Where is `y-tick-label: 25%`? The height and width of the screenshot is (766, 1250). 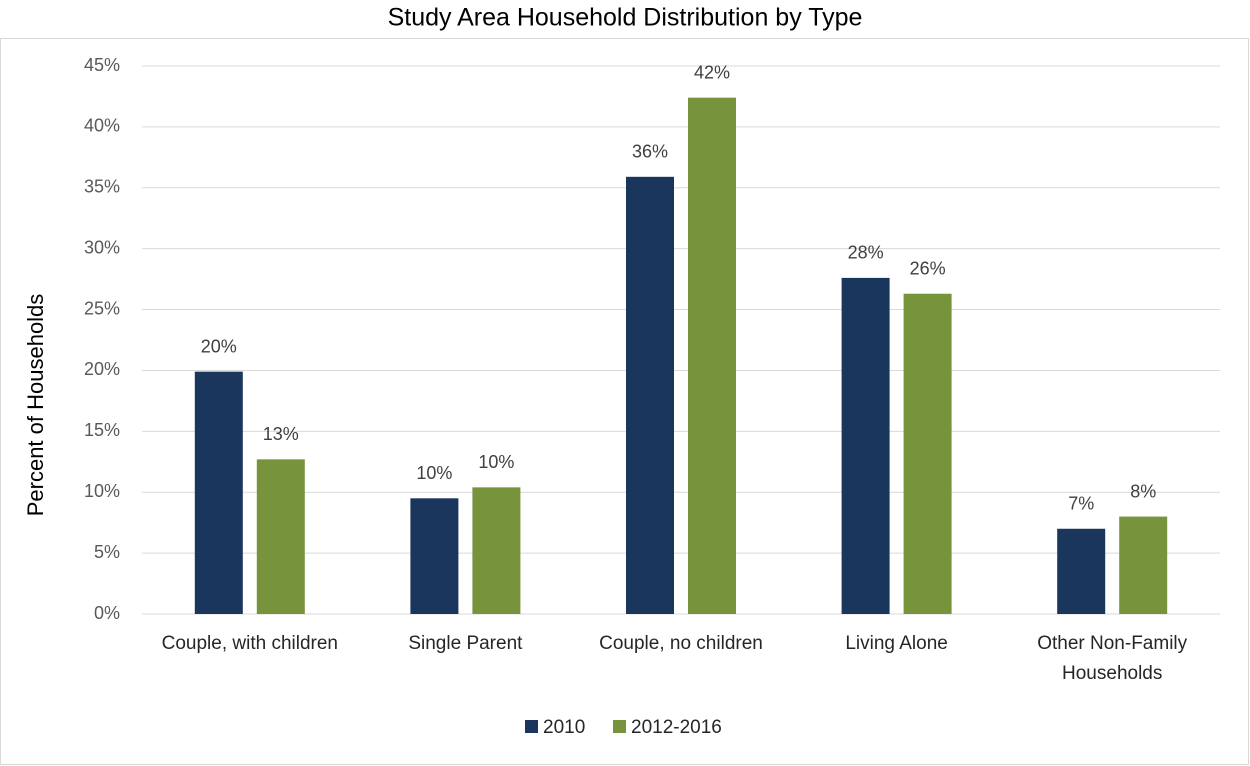
y-tick-label: 25% is located at coordinates (102, 308).